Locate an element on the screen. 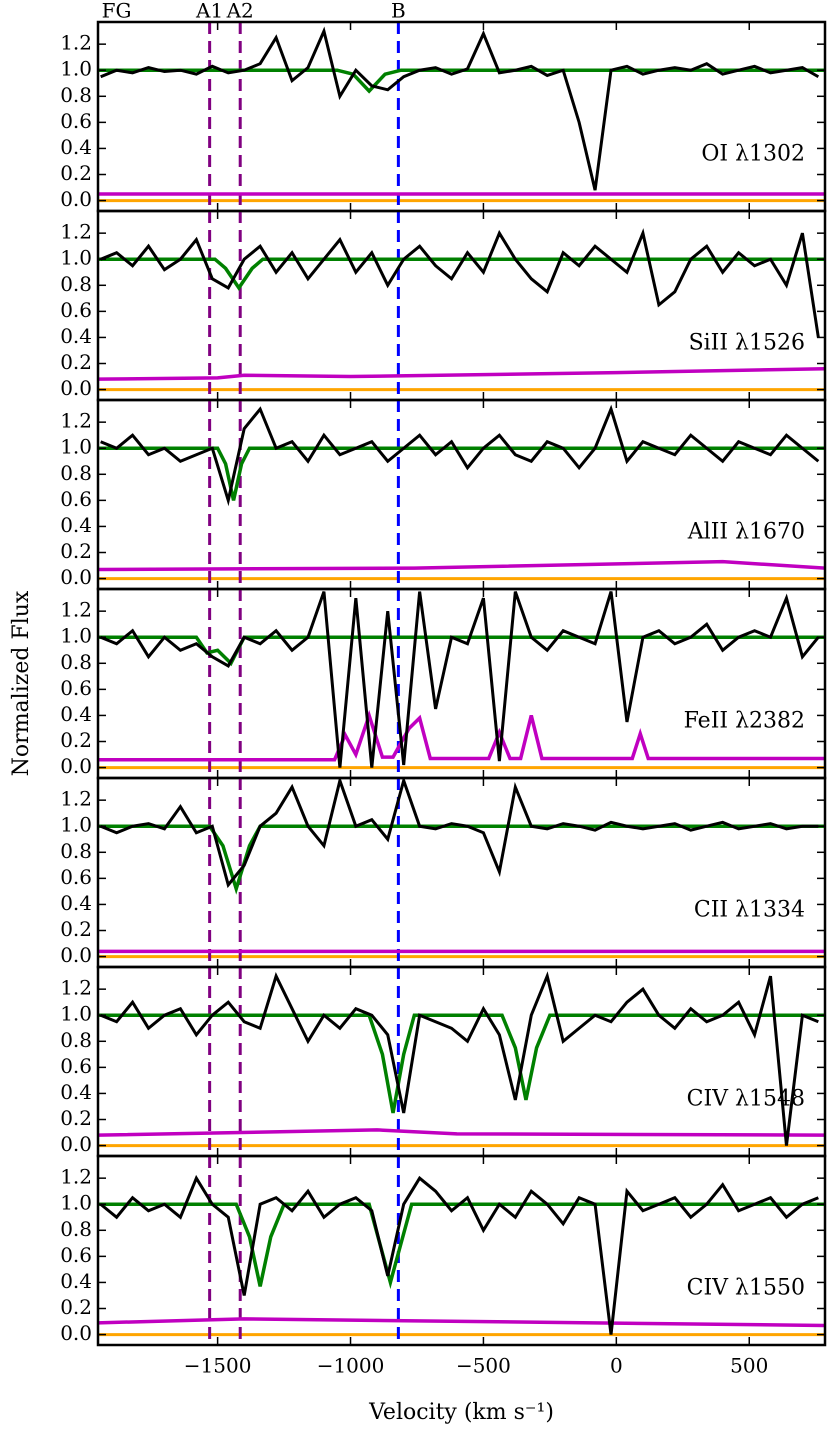 The image size is (830, 1439). x-tick-label: −1500 is located at coordinates (218, 1366).